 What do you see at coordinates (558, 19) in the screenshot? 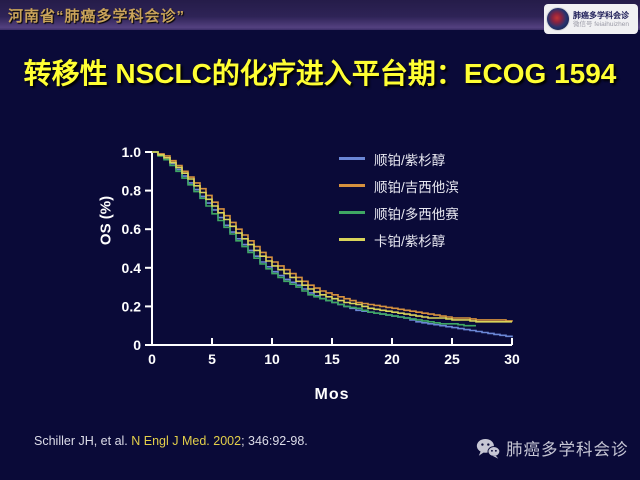
I see `badge-avatar` at bounding box center [558, 19].